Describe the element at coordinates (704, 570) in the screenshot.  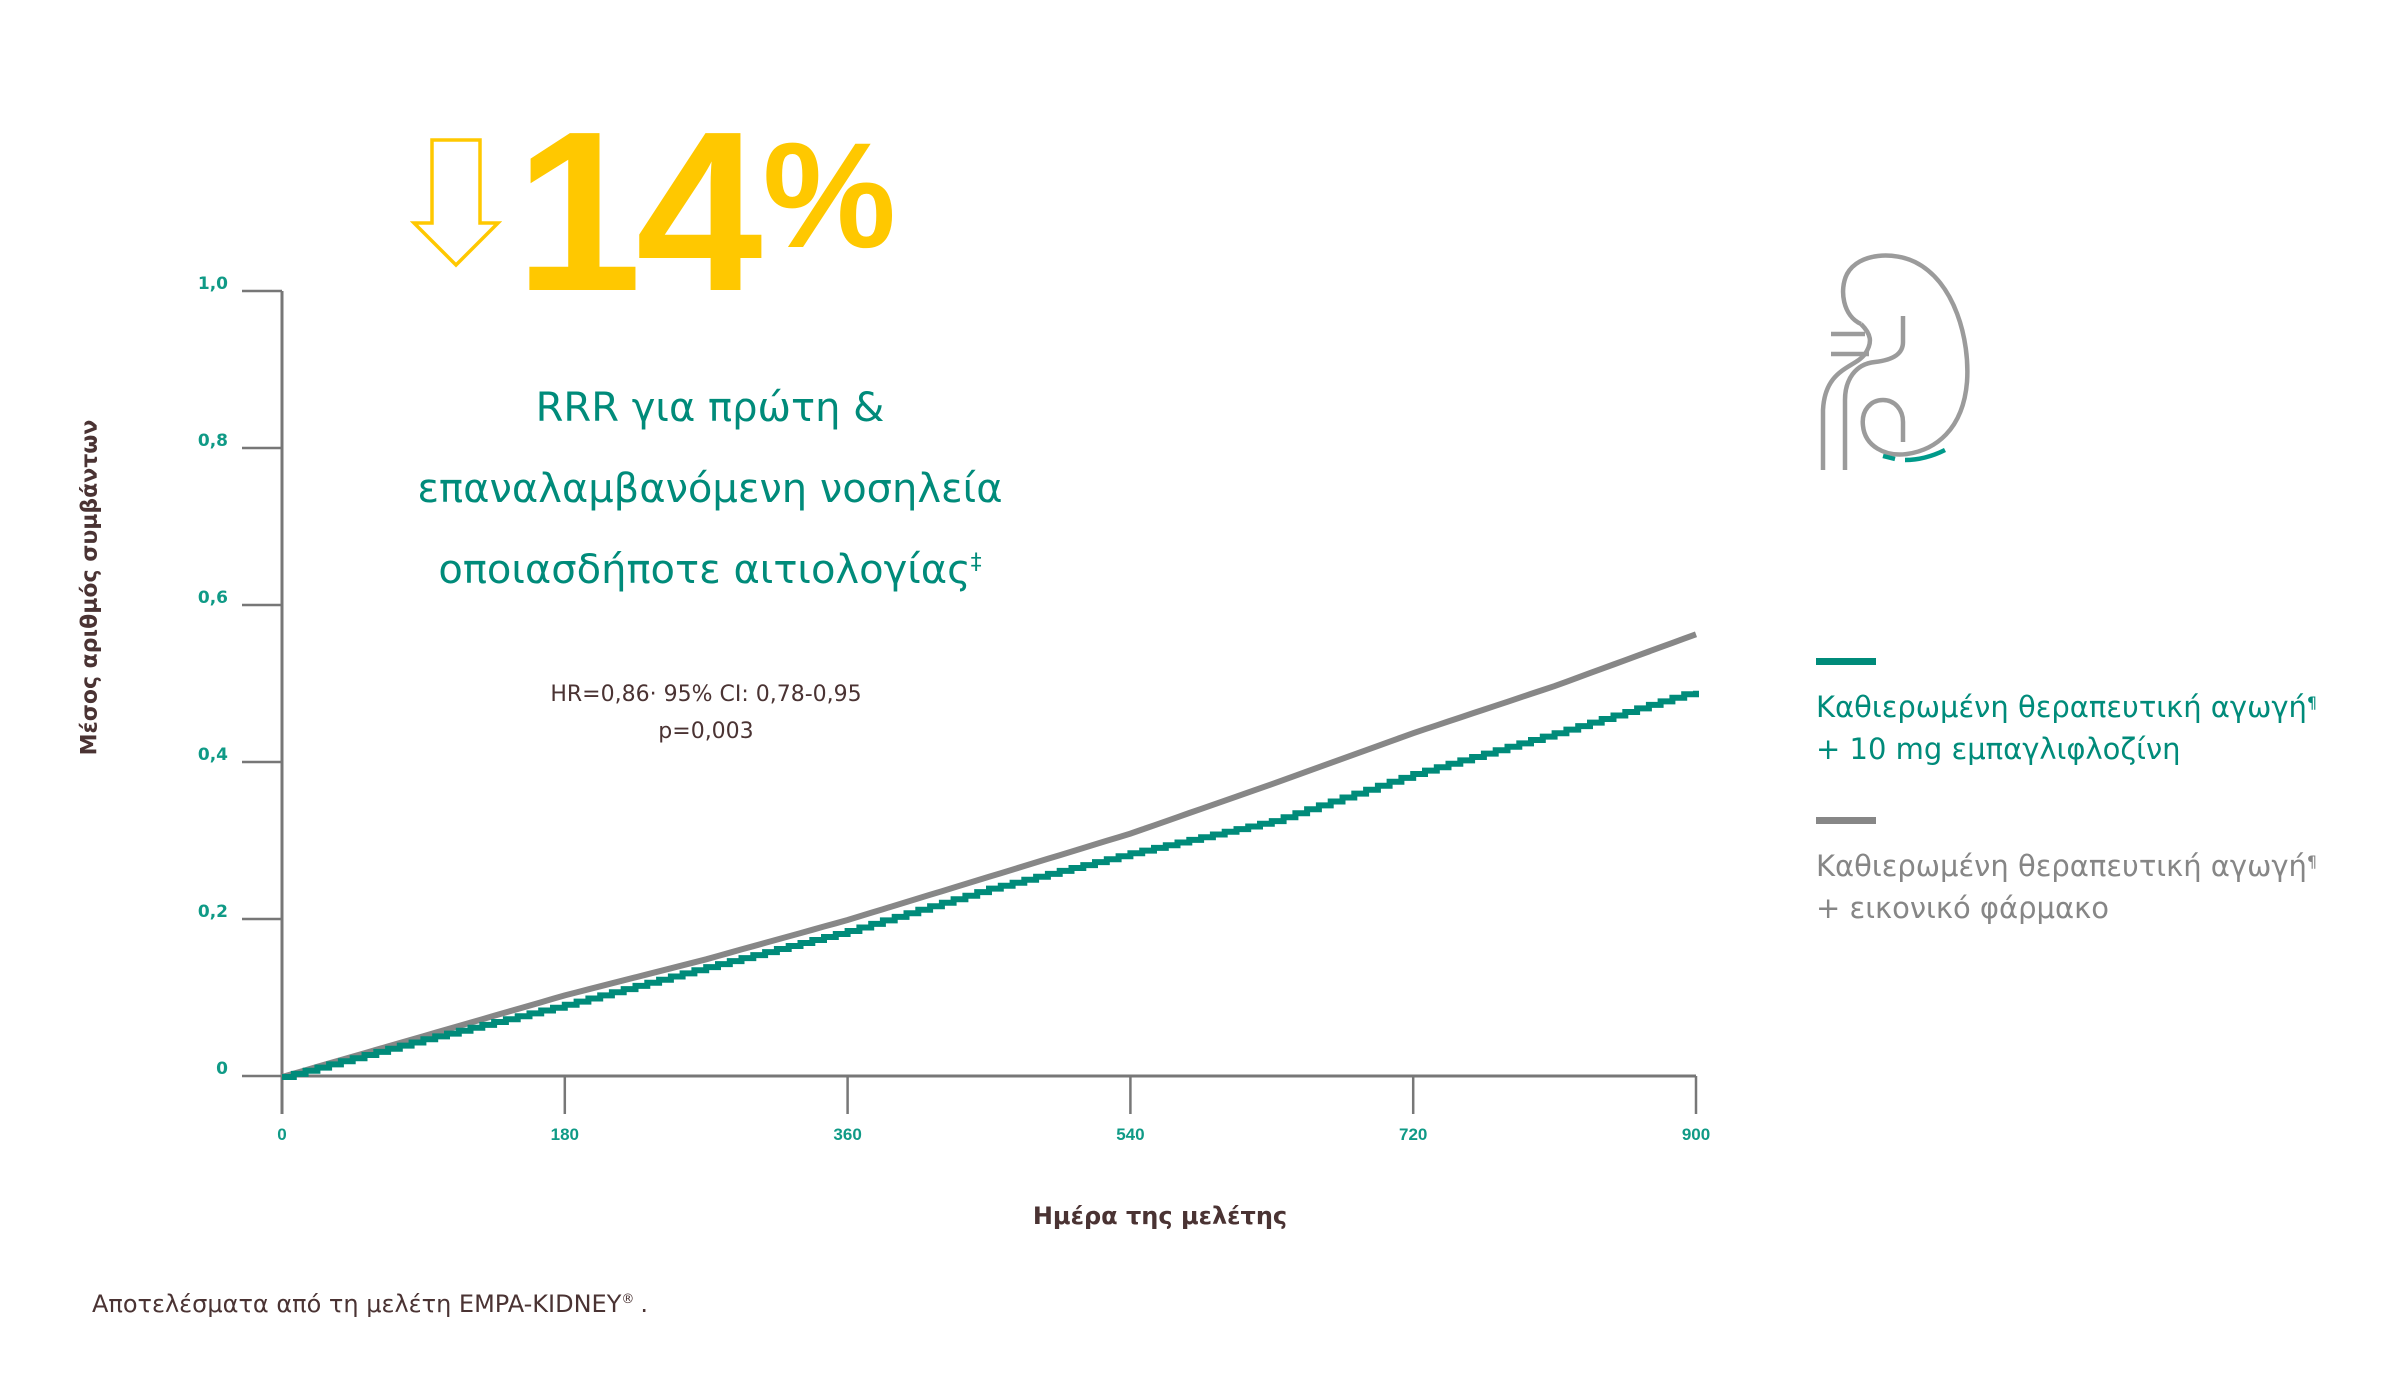
I see `headline-line-3-text: οποιασδήποτε αιτιολογίας` at that location.